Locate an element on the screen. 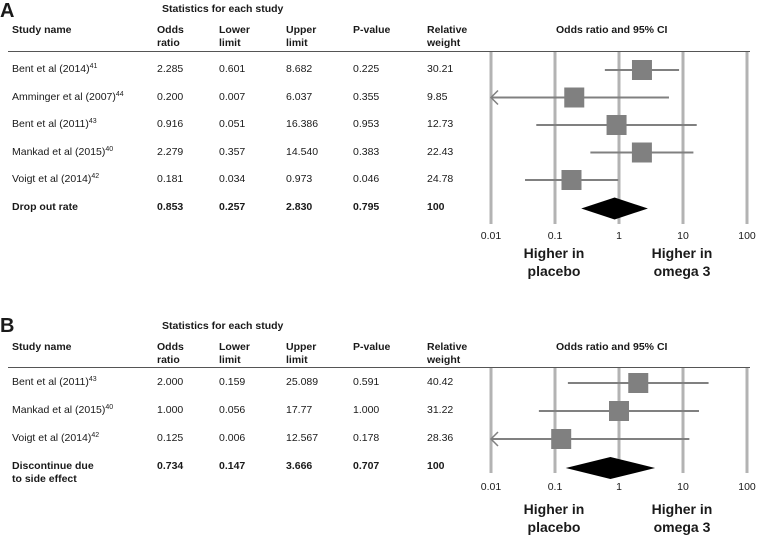 This screenshot has height=540, width=758. cell-p-value: 0.953 is located at coordinates (366, 124).